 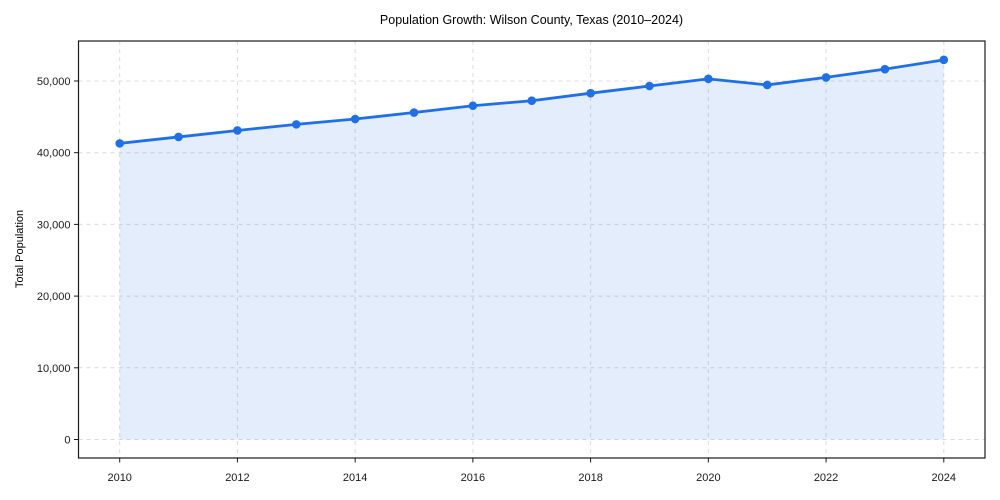 I want to click on y-tick-label: 50,000, so click(x=54, y=82).